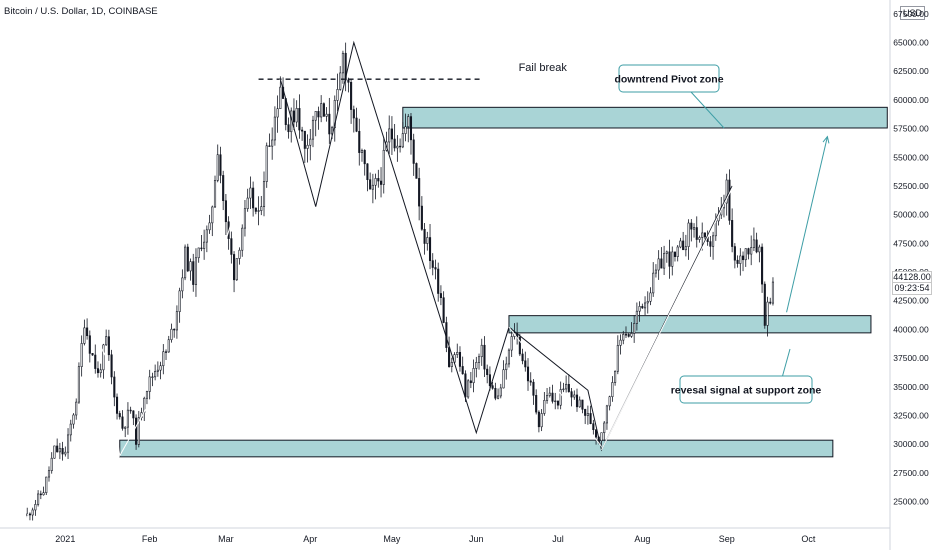 This screenshot has width=932, height=550. What do you see at coordinates (150, 539) in the screenshot?
I see `x-tick-label: Feb` at bounding box center [150, 539].